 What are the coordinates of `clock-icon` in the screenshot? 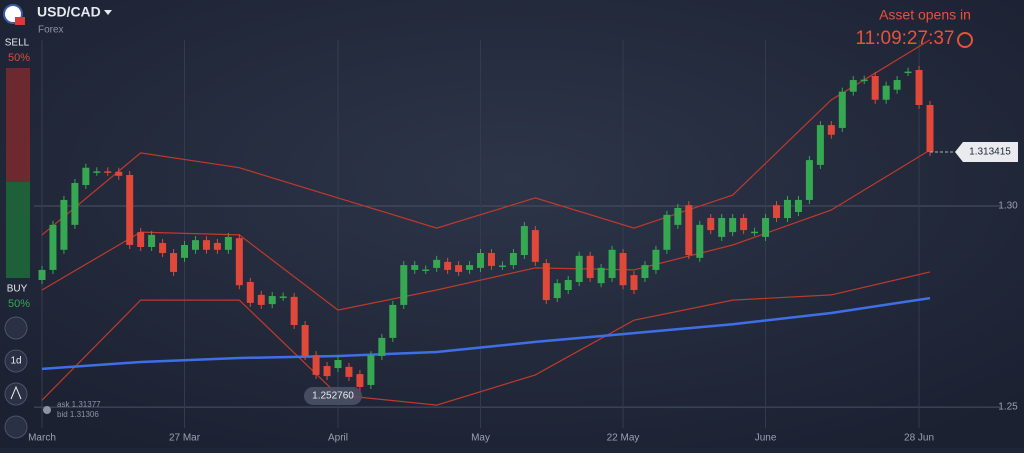 It's located at (965, 40).